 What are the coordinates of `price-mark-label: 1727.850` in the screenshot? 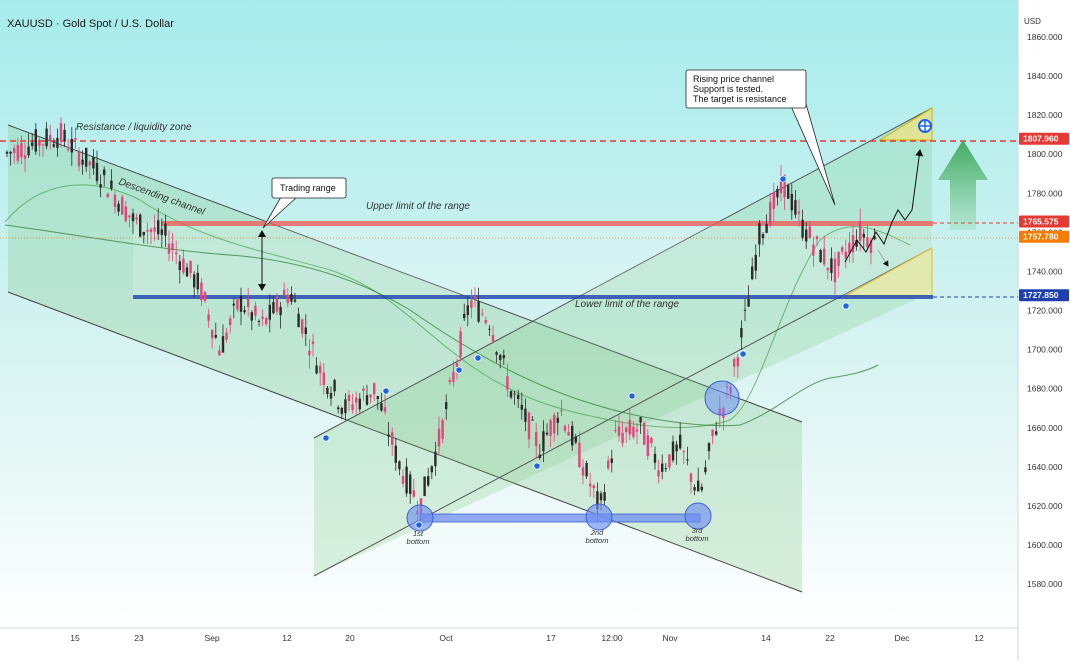 It's located at (1041, 295).